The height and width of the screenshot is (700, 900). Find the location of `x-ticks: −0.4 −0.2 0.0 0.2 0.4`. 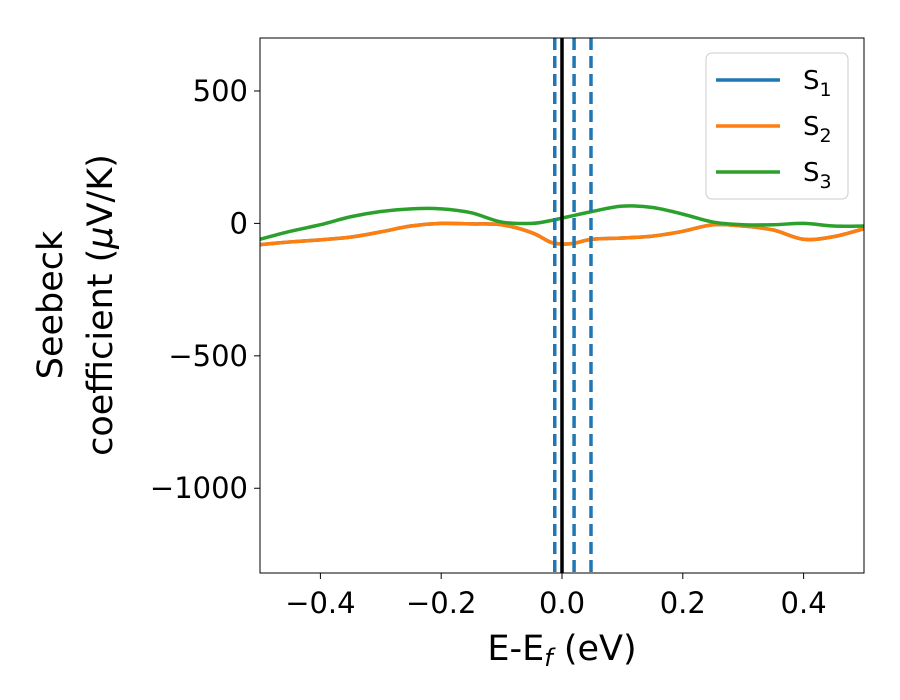

x-ticks: −0.4 −0.2 0.0 0.2 0.4 is located at coordinates (556, 596).